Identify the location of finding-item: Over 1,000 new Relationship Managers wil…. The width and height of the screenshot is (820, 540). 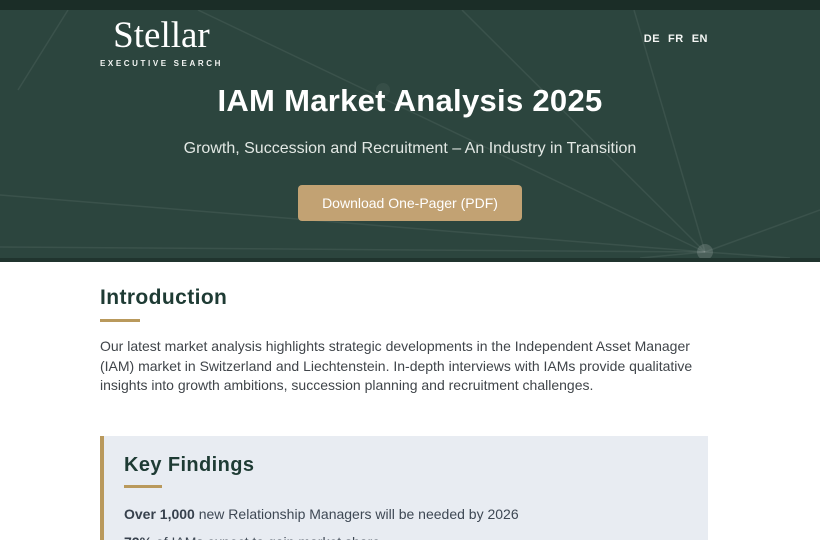
(416, 514).